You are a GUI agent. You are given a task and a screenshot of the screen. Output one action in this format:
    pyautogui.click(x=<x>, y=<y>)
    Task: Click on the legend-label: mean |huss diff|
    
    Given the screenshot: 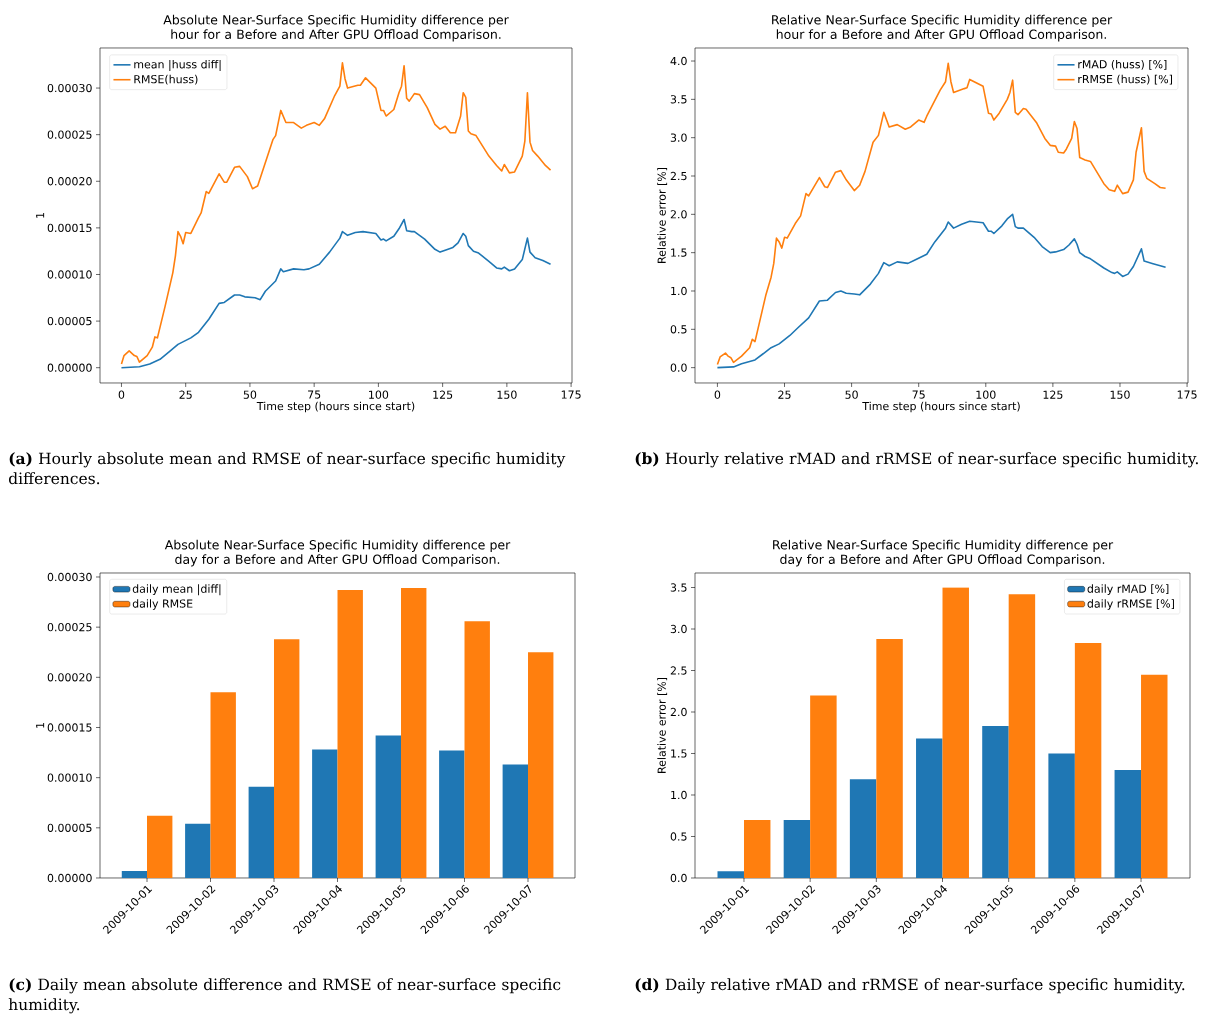 What is the action you would take?
    pyautogui.click(x=177, y=65)
    